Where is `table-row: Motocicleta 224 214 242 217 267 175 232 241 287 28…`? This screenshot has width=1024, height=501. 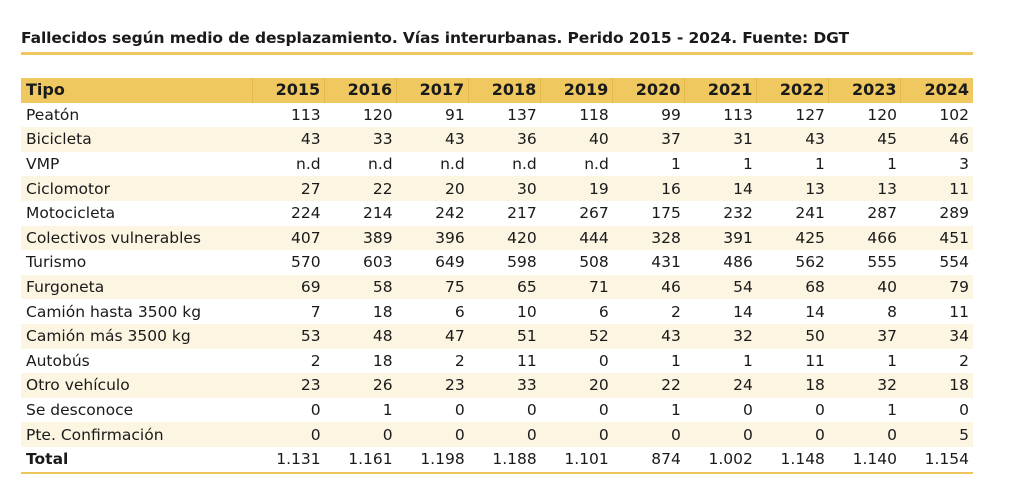 table-row: Motocicleta 224 214 242 217 267 175 232 241 287 28… is located at coordinates (497, 213).